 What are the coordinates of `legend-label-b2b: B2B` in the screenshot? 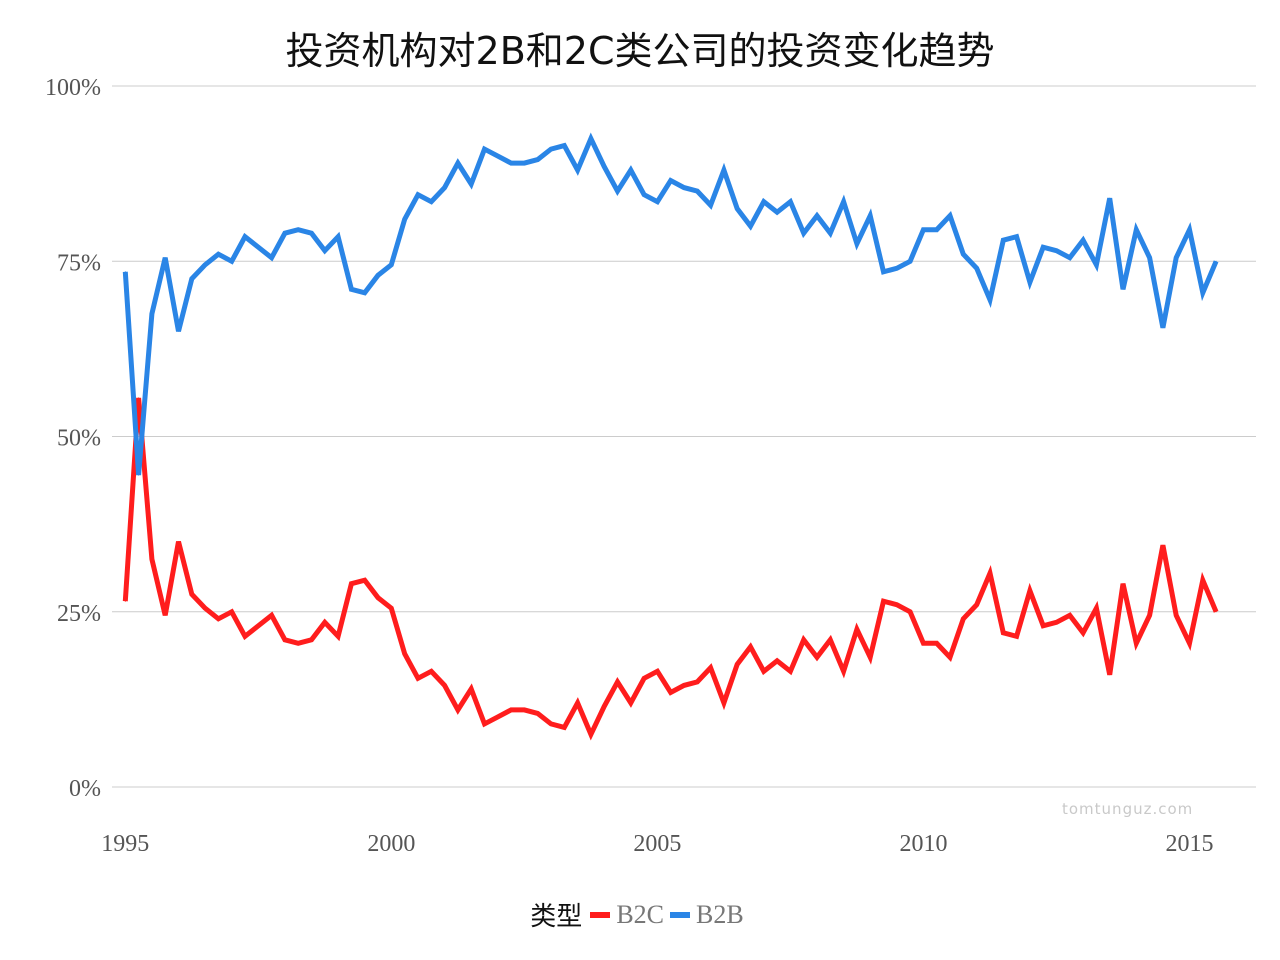 It's located at (720, 914).